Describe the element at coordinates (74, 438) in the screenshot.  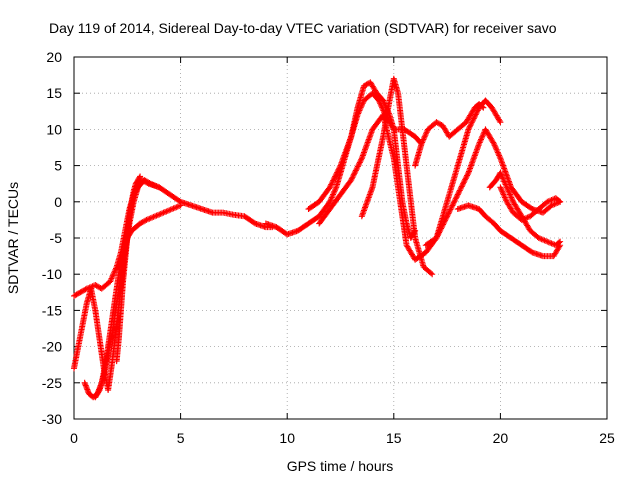
I see `x-tick-label: 0` at that location.